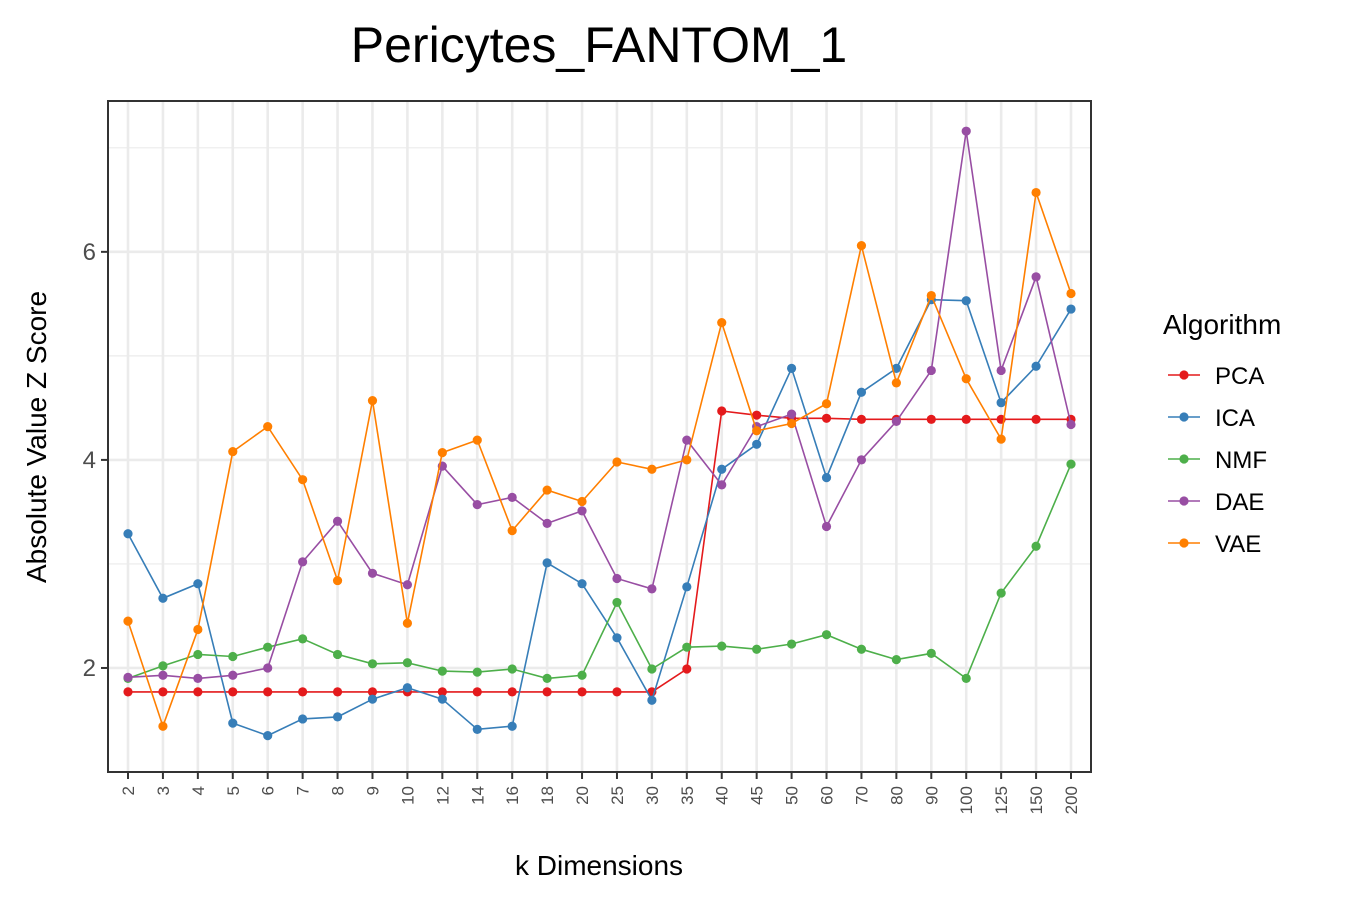 Image resolution: width=1350 pixels, height=900 pixels. What do you see at coordinates (95, 460) in the screenshot?
I see `y-axis: 2 4 6` at bounding box center [95, 460].